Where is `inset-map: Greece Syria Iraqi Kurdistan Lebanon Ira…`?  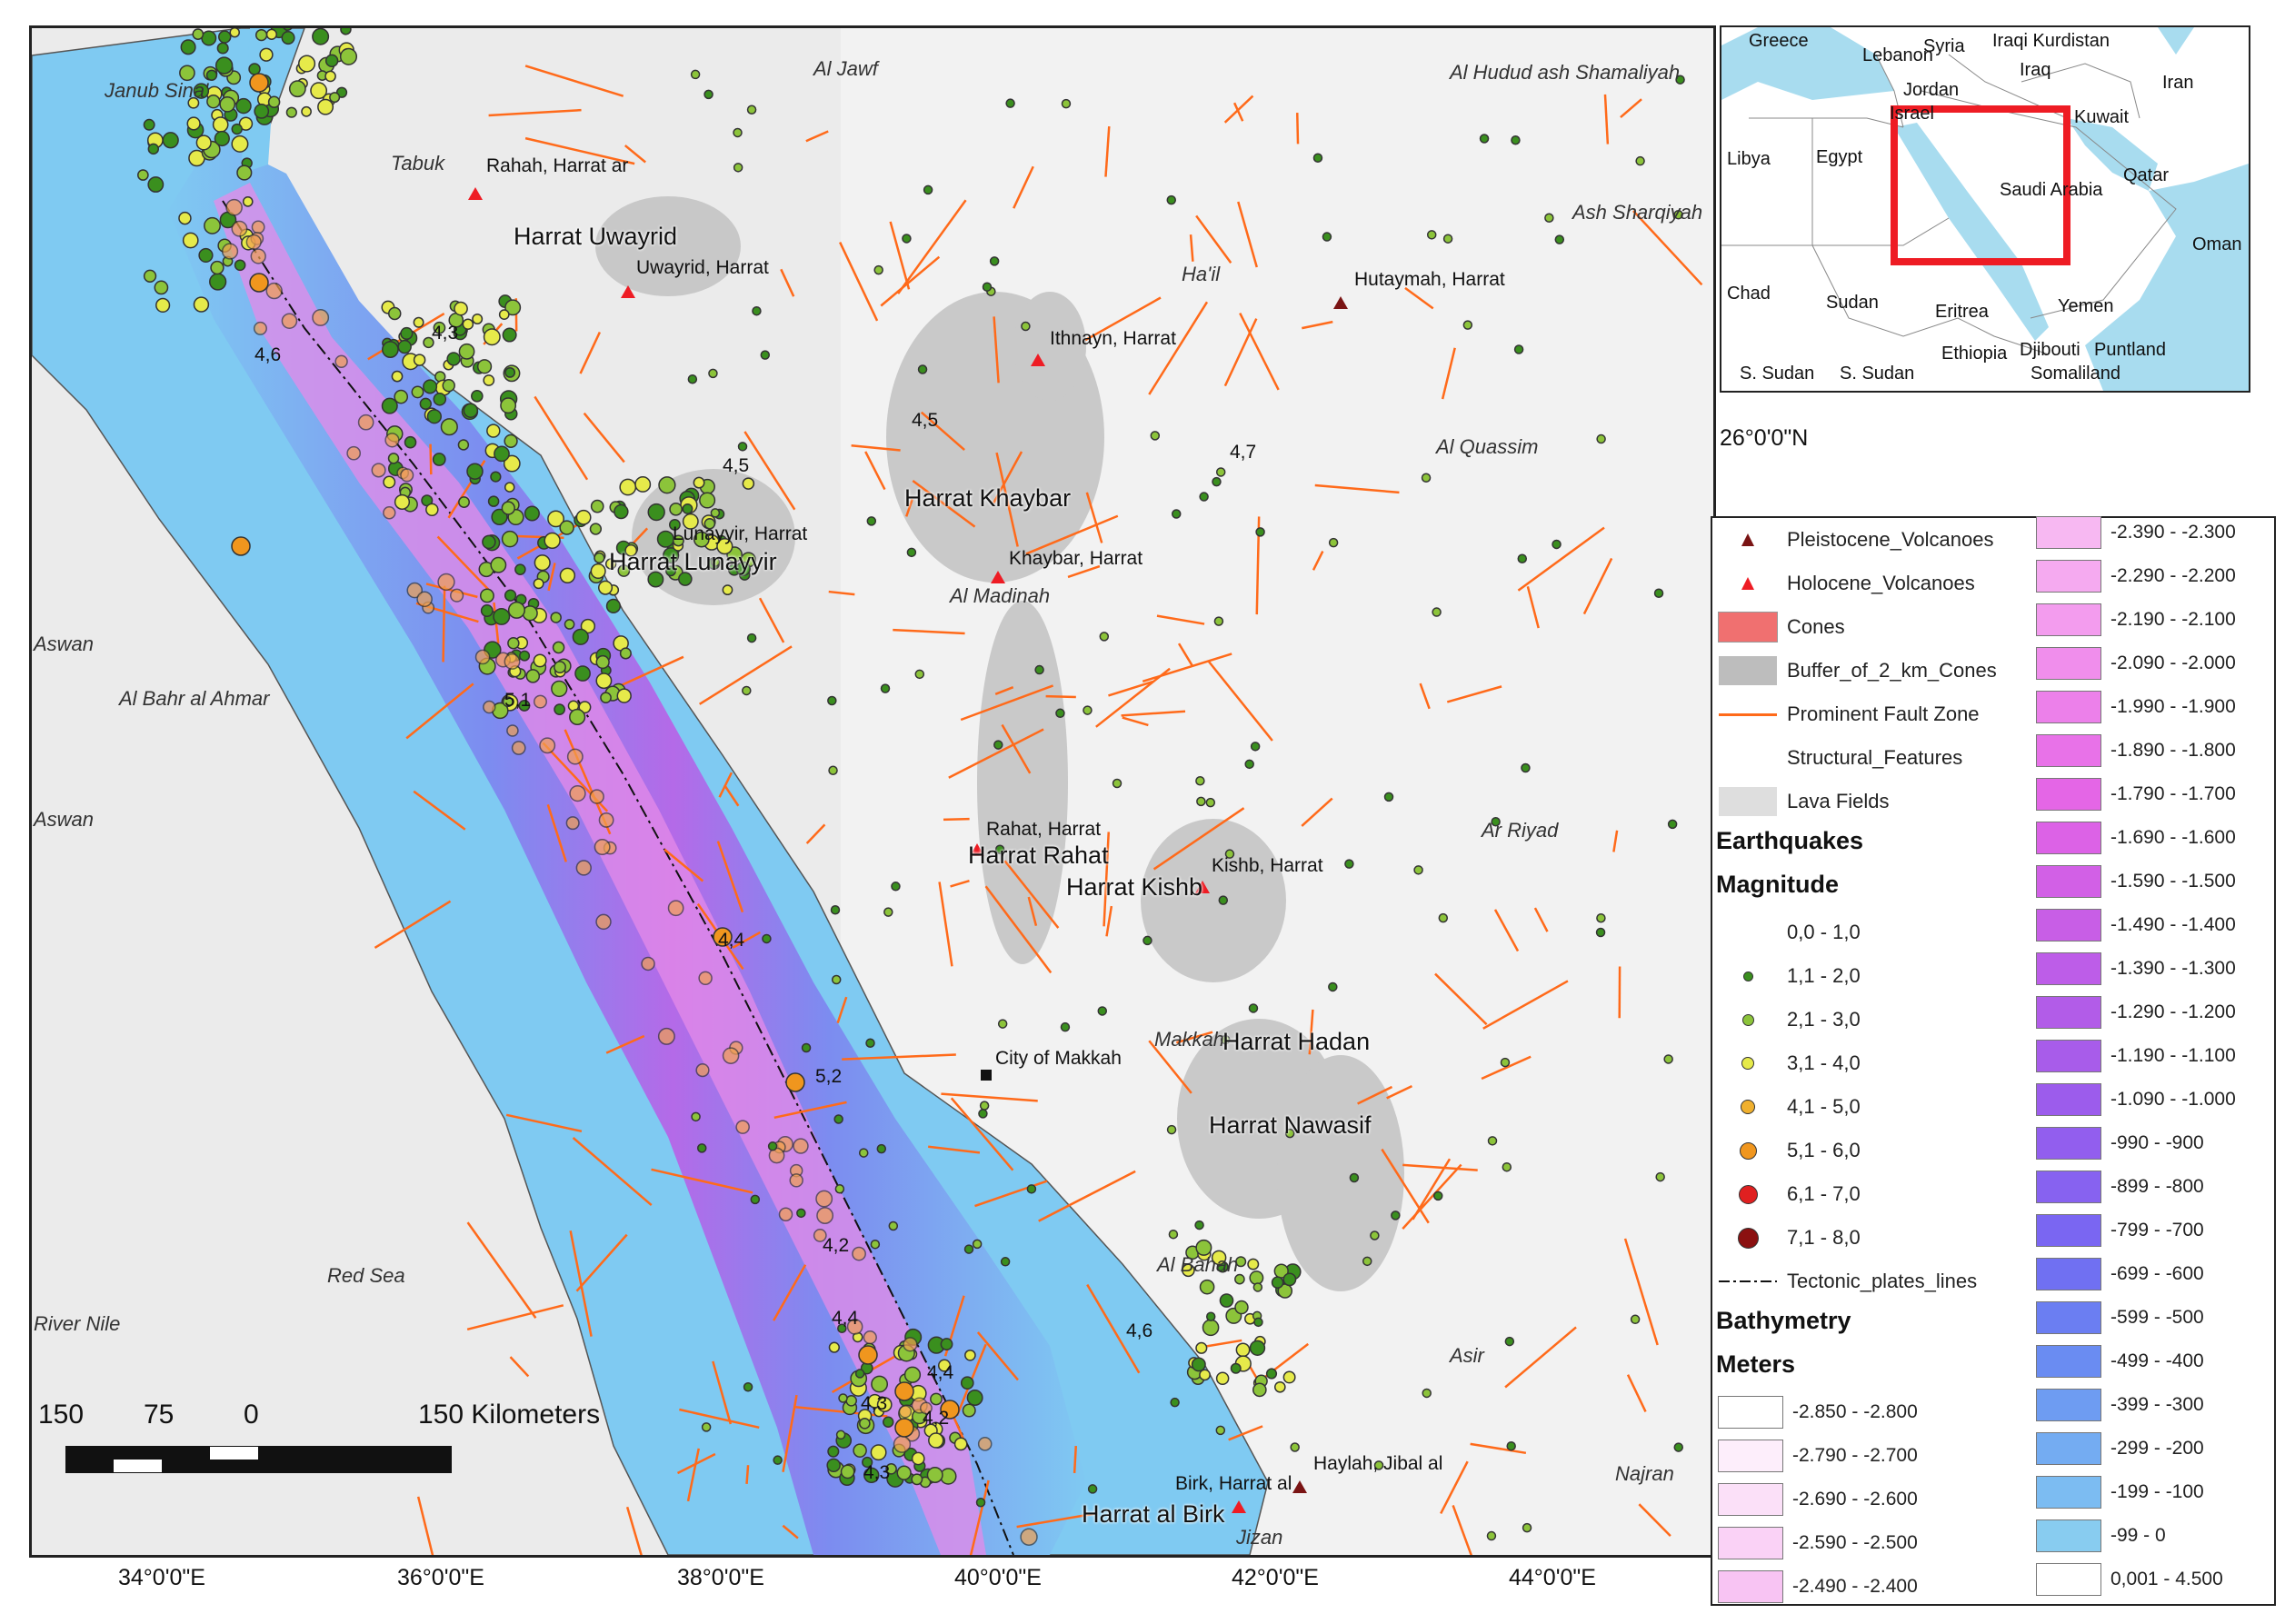
inset-map: Greece Syria Iraqi Kurdistan Lebanon Ira… is located at coordinates (1985, 209).